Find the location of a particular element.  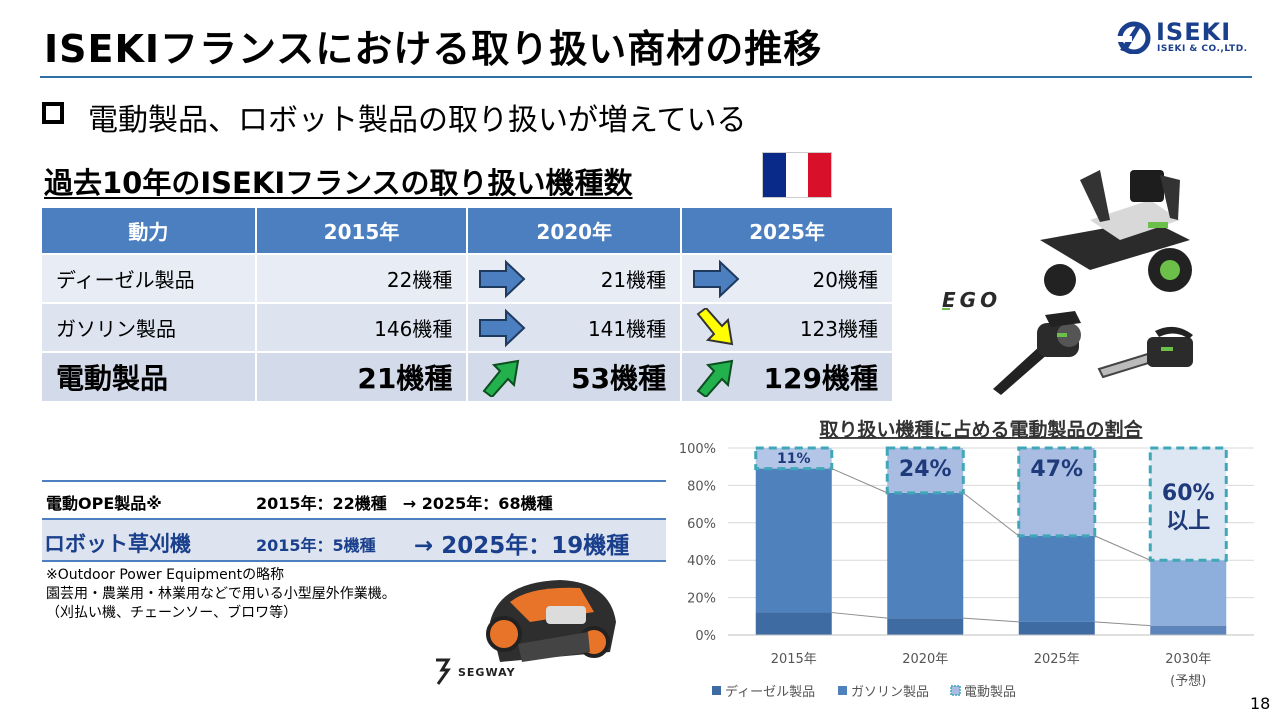

flag-stripe-white is located at coordinates (797, 175).